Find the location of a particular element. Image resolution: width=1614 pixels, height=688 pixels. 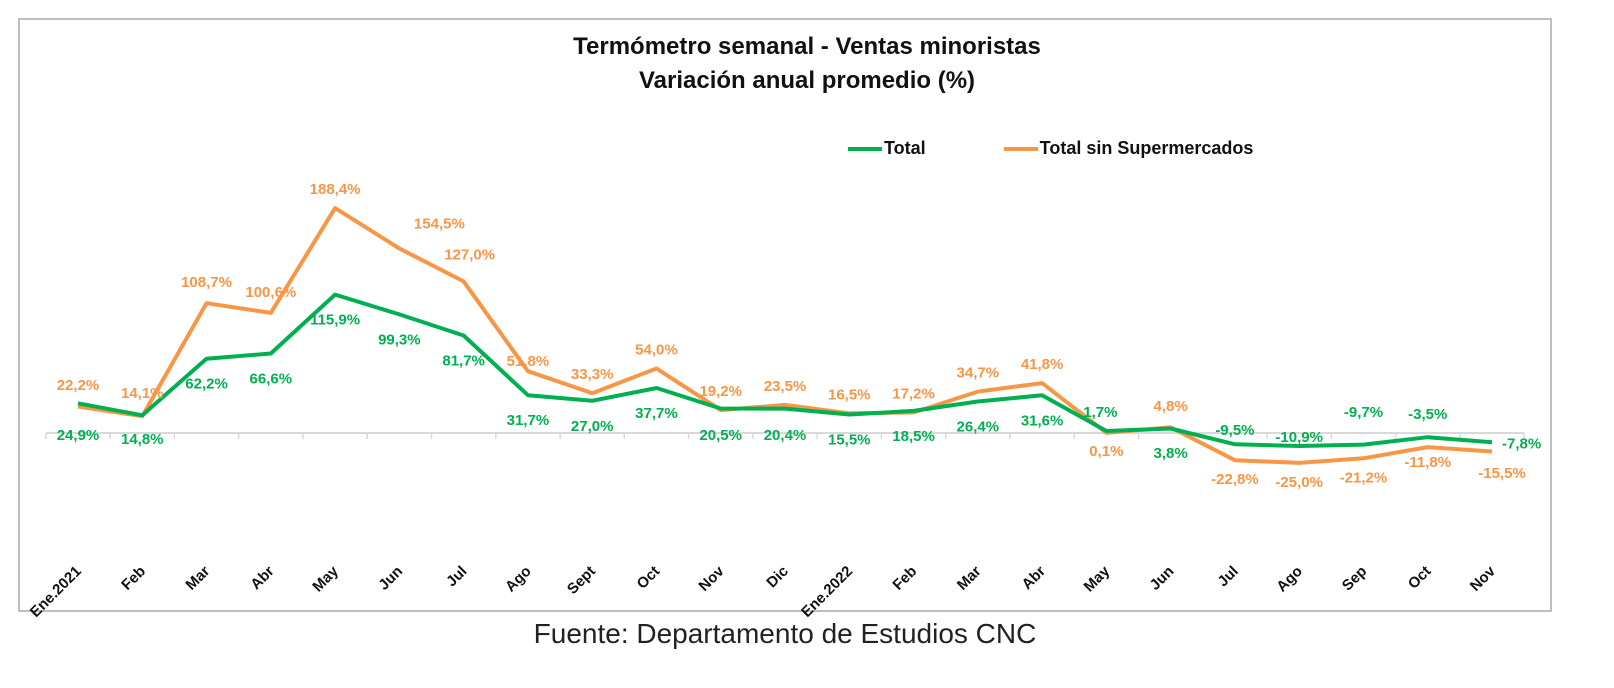

data-label-sin-supermercados: -11,8% is located at coordinates (1427, 462).